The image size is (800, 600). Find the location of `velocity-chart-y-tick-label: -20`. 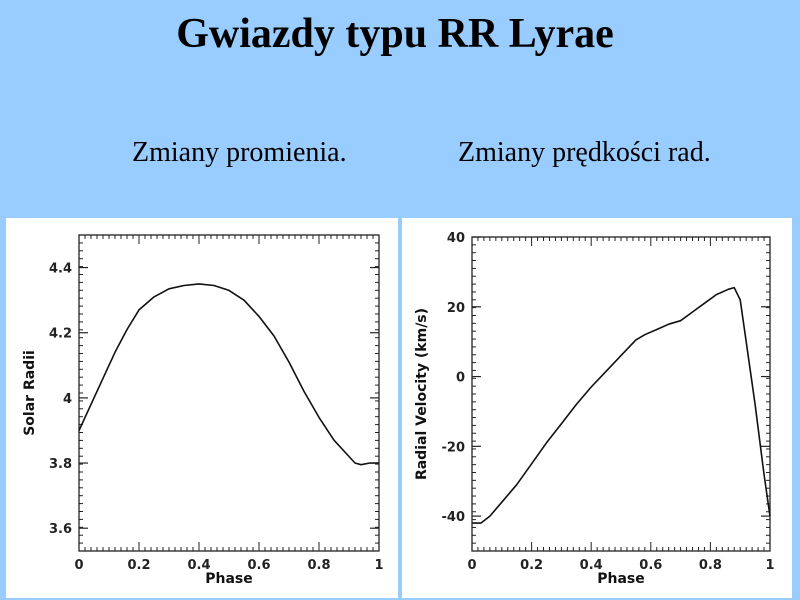

velocity-chart-y-tick-label: -20 is located at coordinates (454, 447).